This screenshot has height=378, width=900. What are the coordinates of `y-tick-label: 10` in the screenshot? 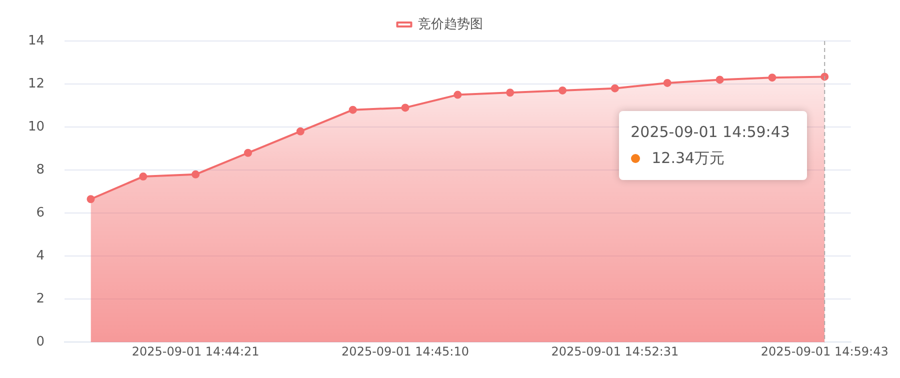 It's located at (36, 126).